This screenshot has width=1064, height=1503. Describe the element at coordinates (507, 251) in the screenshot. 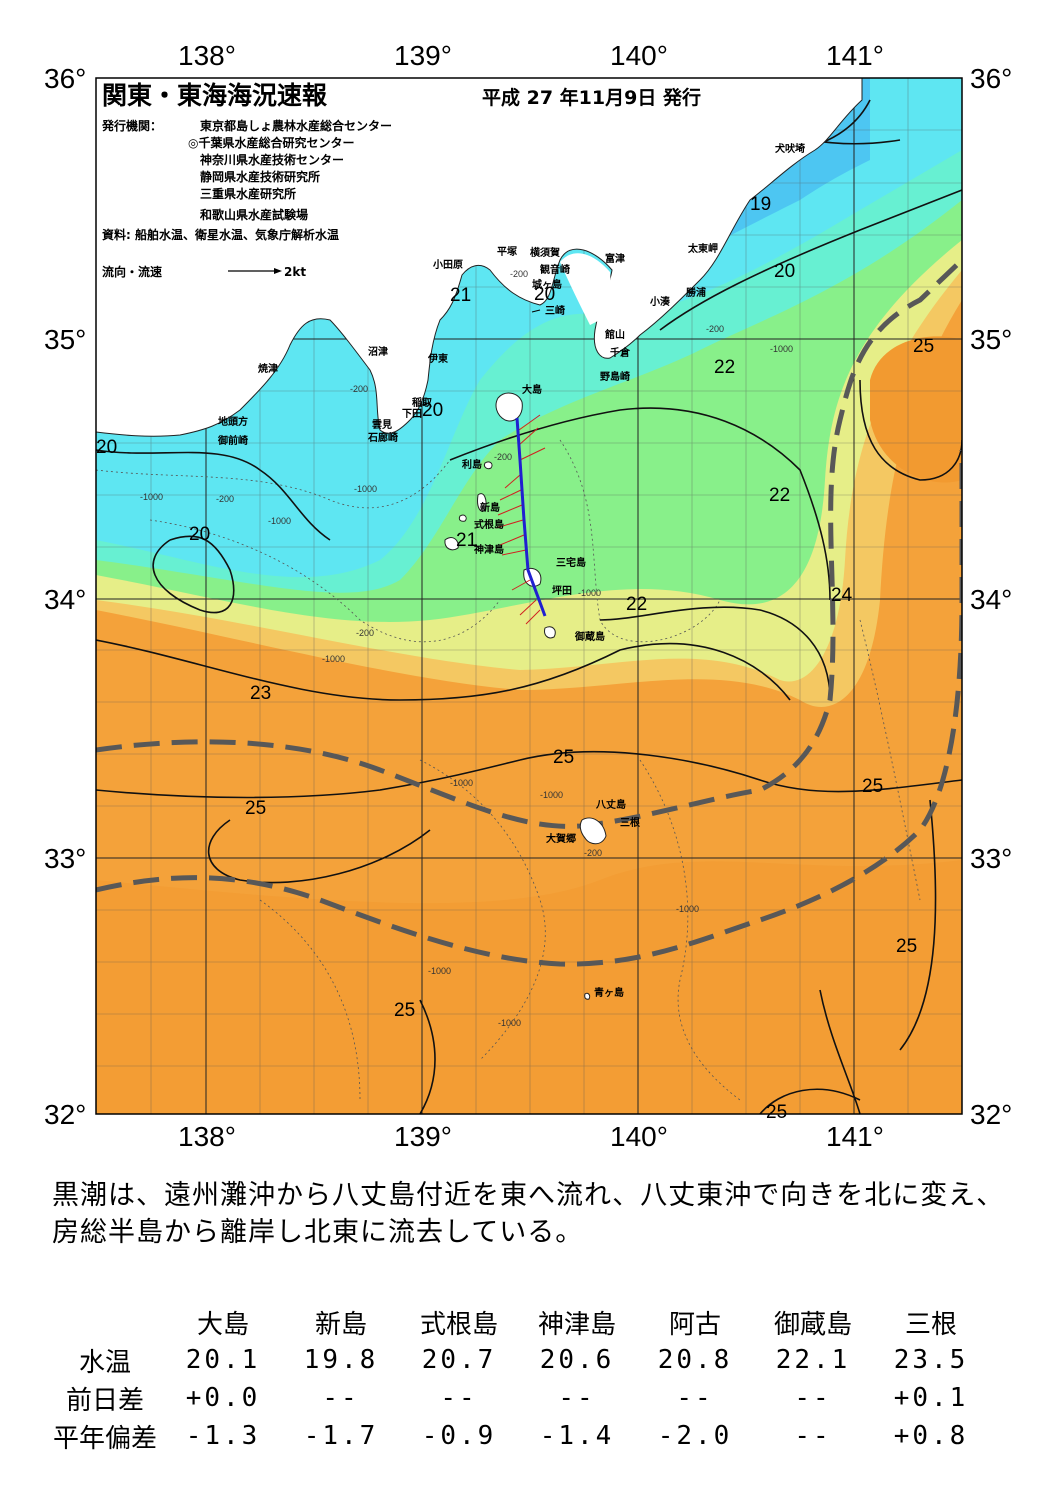

I see `place-label: 平塚` at that location.